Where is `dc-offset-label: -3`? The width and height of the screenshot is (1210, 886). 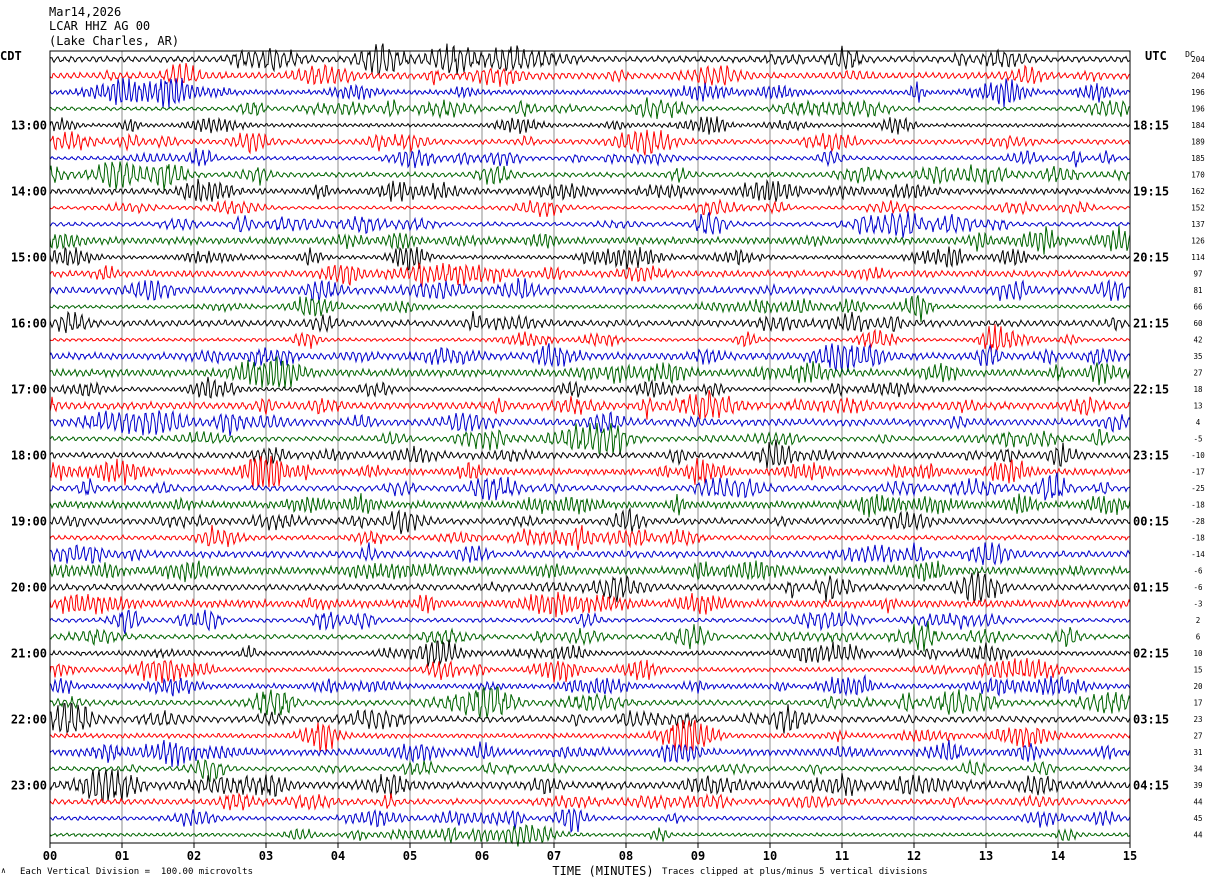 dc-offset-label: -3 is located at coordinates (1197, 603).